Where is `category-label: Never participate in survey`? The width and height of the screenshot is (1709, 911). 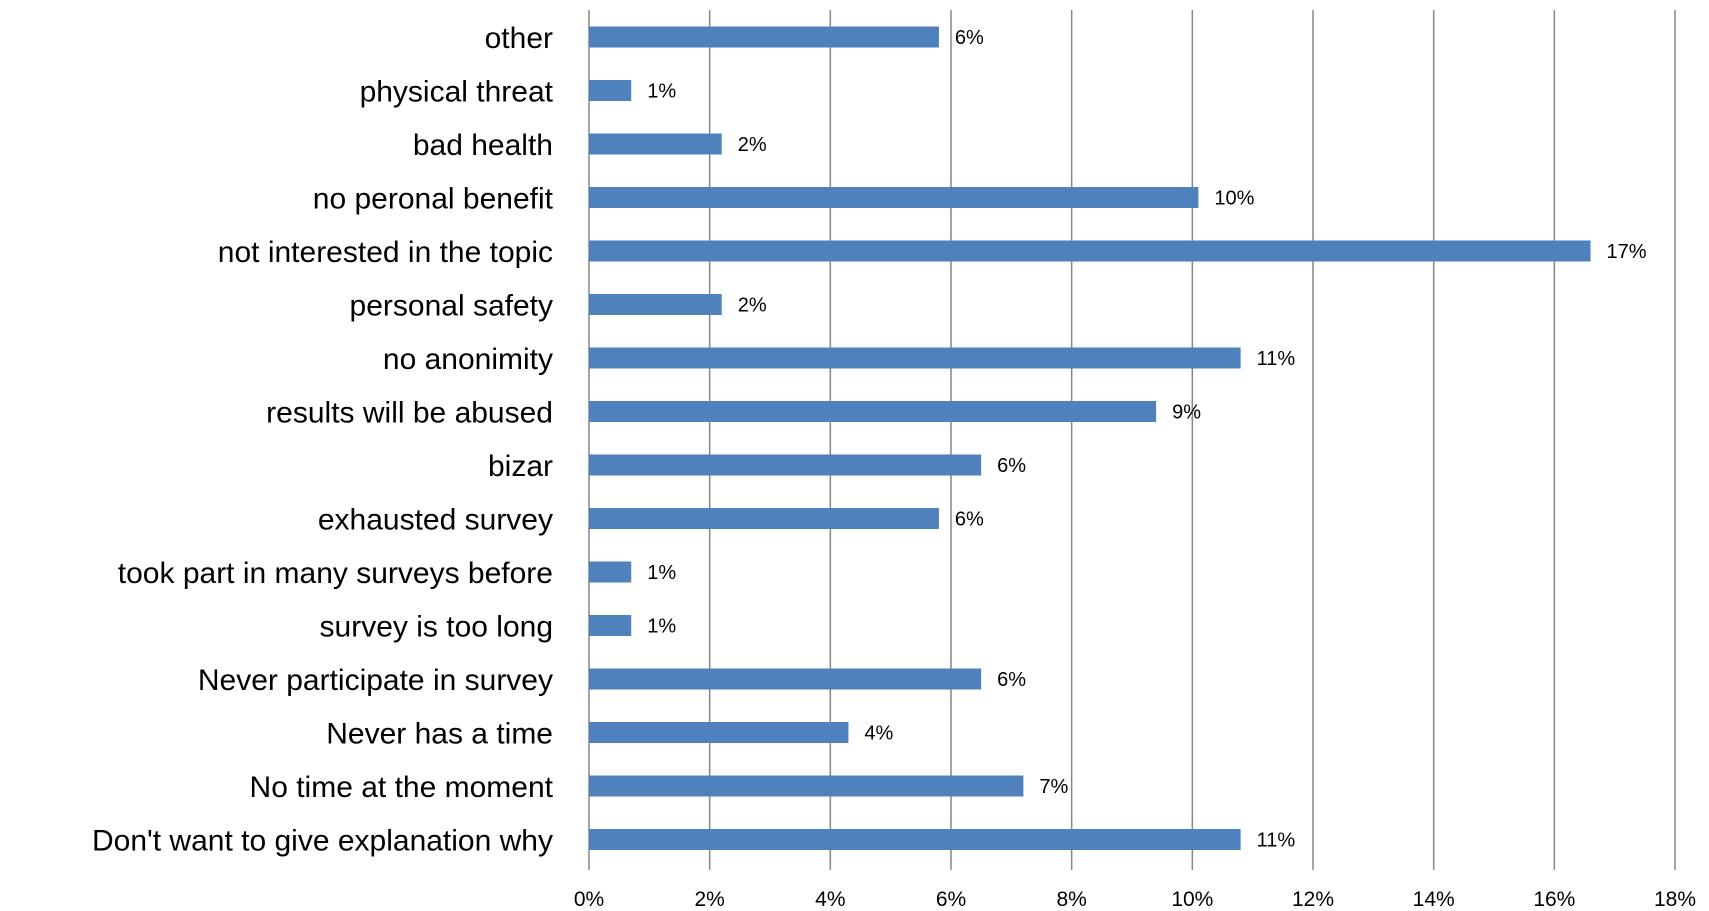 category-label: Never participate in survey is located at coordinates (375, 680).